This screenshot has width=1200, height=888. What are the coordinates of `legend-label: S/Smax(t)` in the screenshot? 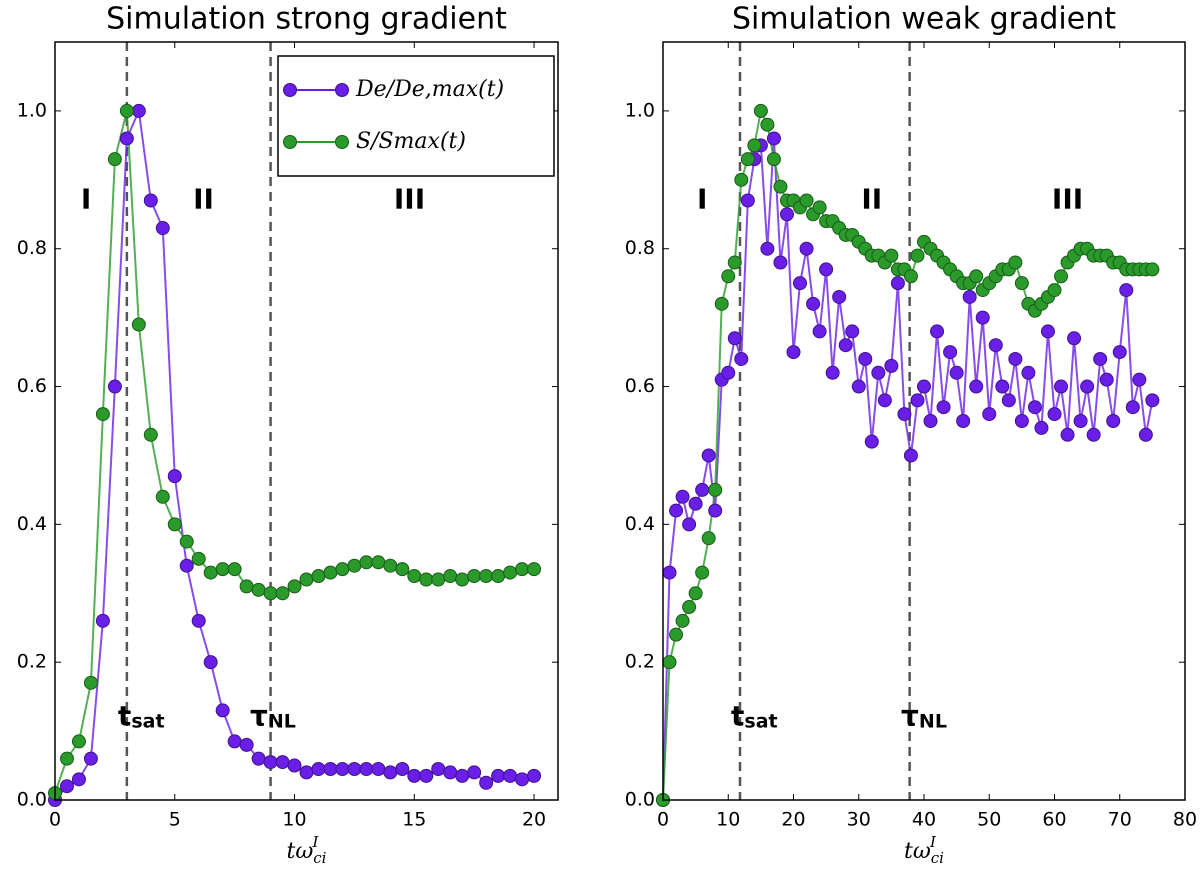 It's located at (411, 141).